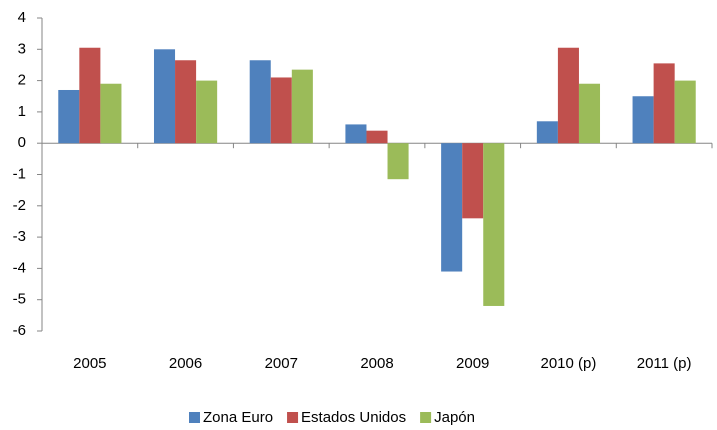  What do you see at coordinates (19, 236) in the screenshot?
I see `y-tick-label: -3` at bounding box center [19, 236].